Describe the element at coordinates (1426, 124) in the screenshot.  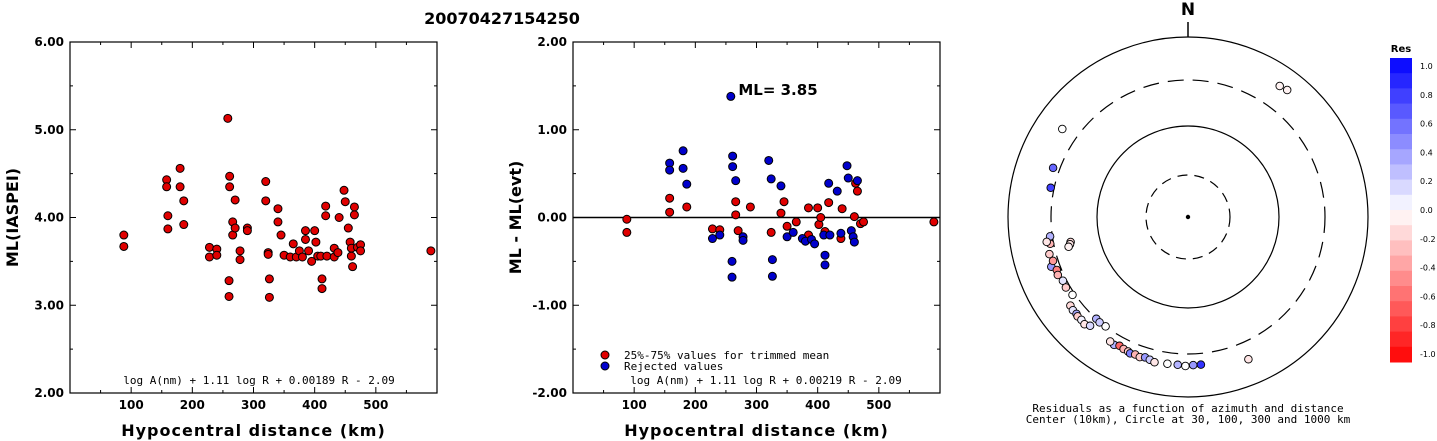
I see `colorbar-label: 0.6` at that location.